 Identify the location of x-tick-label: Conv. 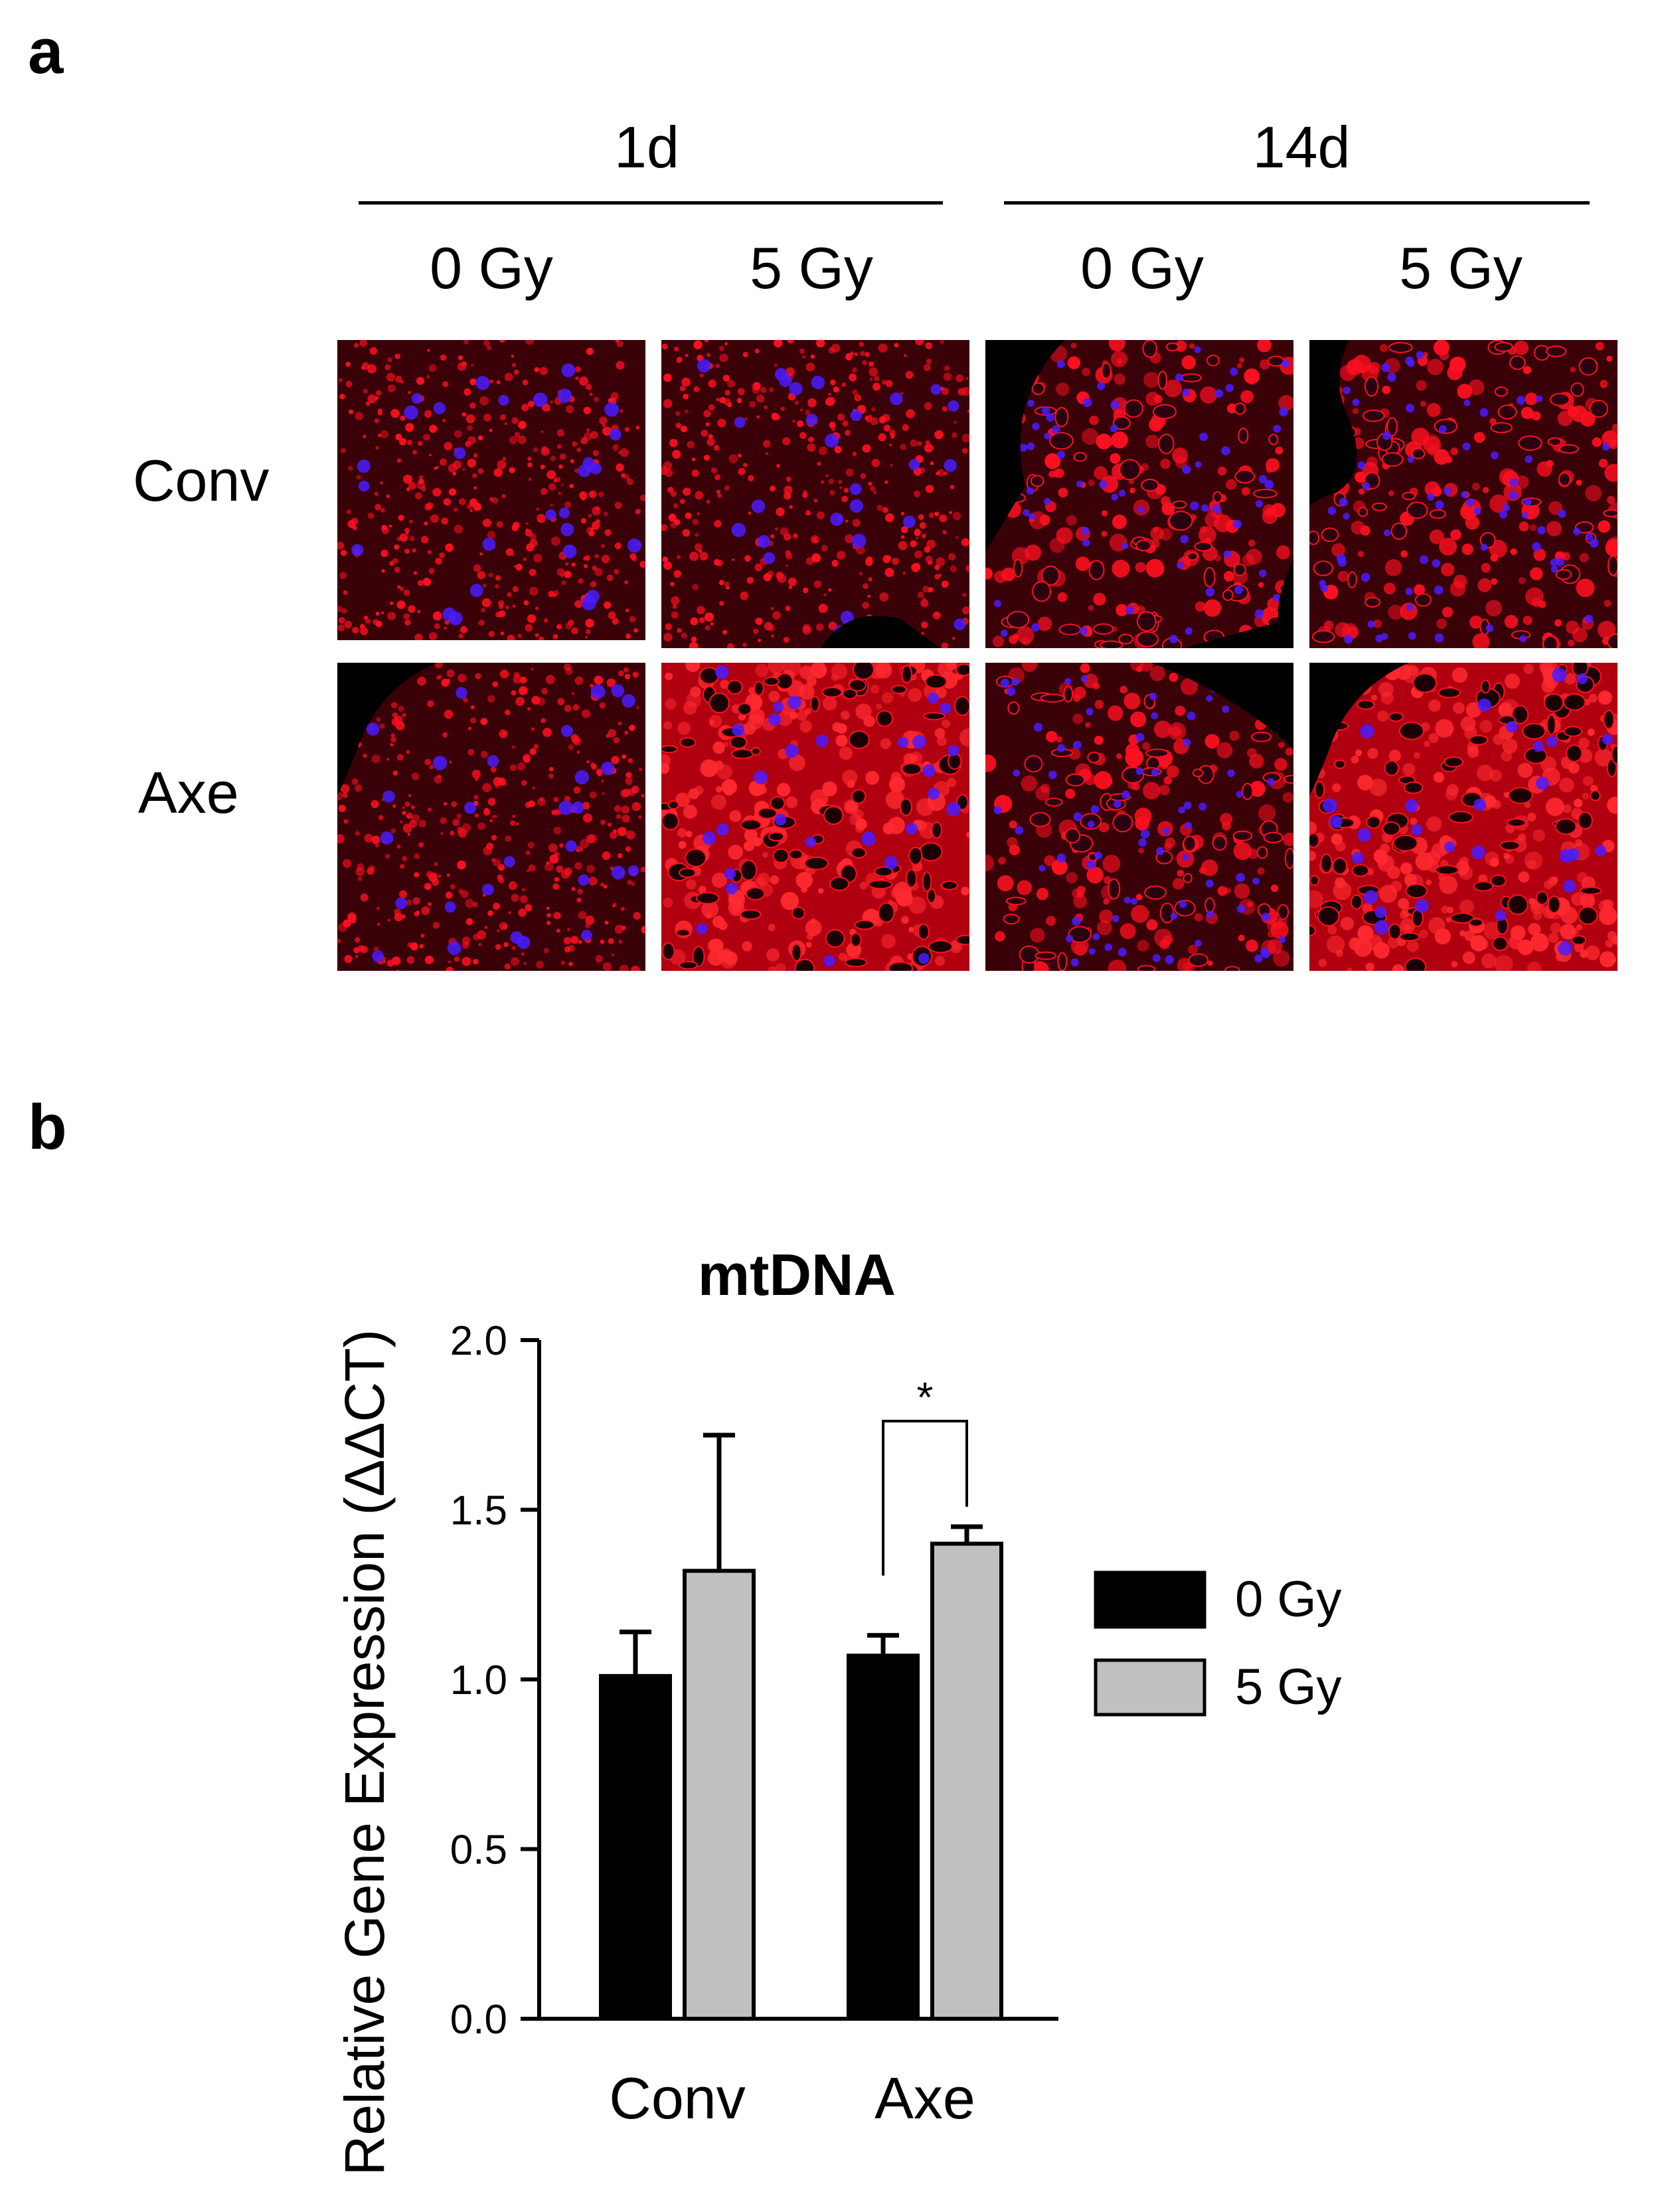
(677, 2098).